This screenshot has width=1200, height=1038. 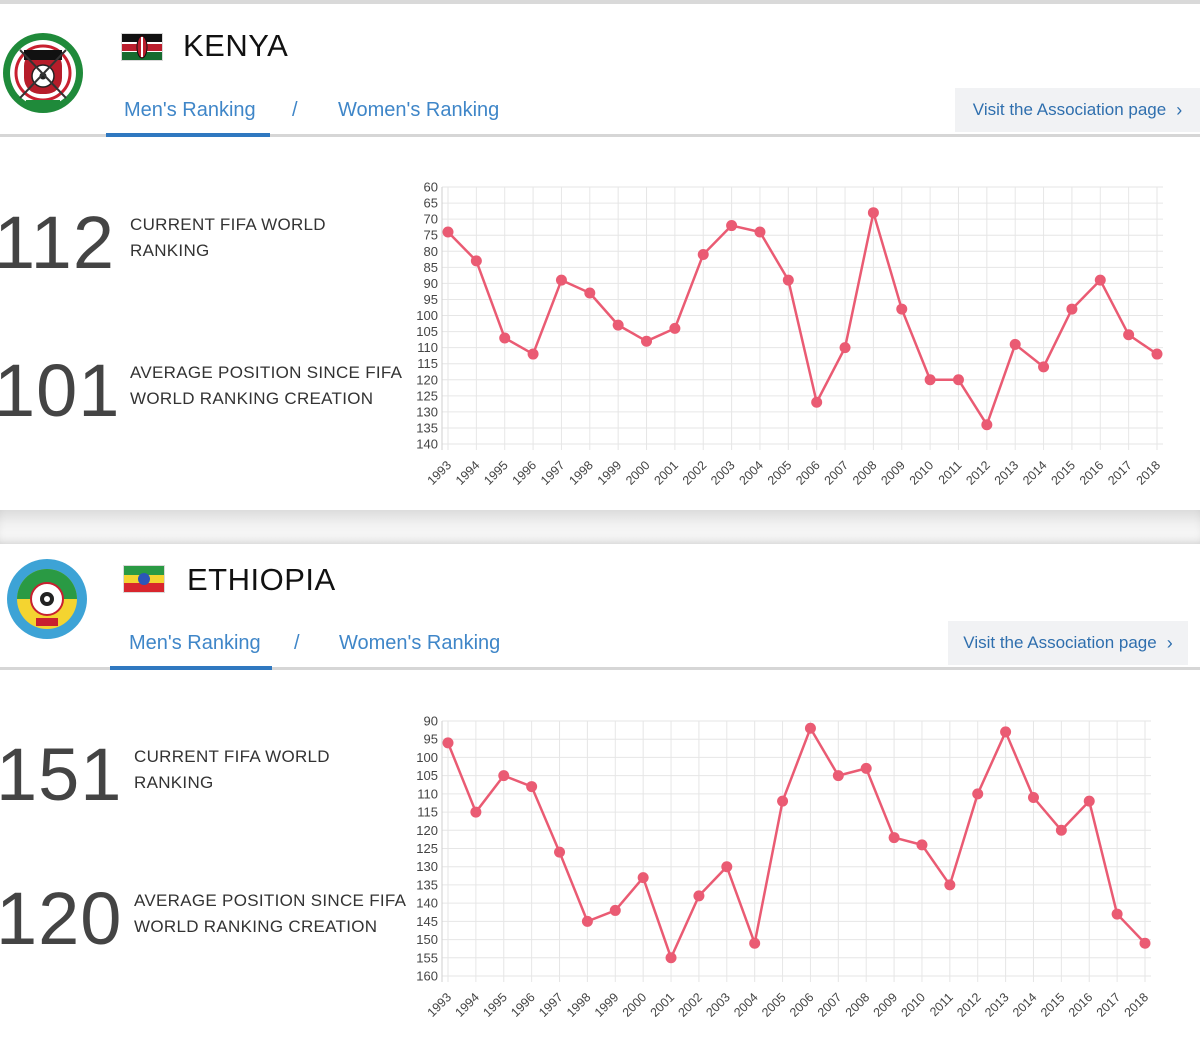 What do you see at coordinates (232, 770) in the screenshot?
I see `current-rank-label: CURRENT FIFA WORLD RANKING` at bounding box center [232, 770].